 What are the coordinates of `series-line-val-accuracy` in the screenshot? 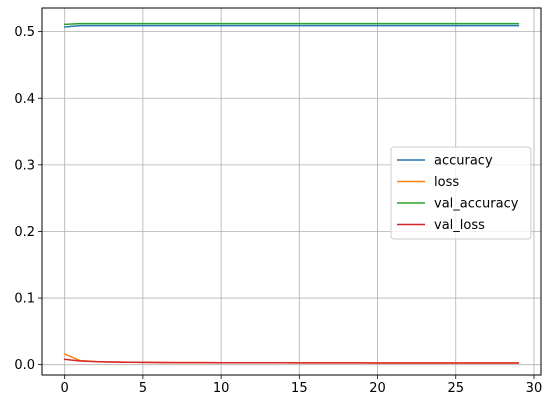 It's located at (291, 24).